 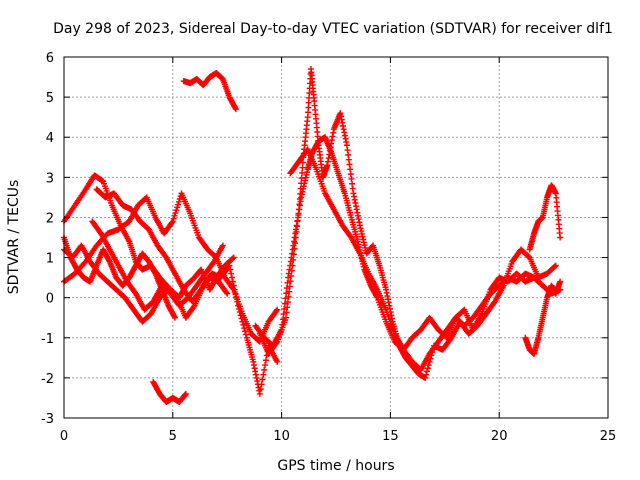 I want to click on y-tick-label: 4, so click(x=50, y=138).